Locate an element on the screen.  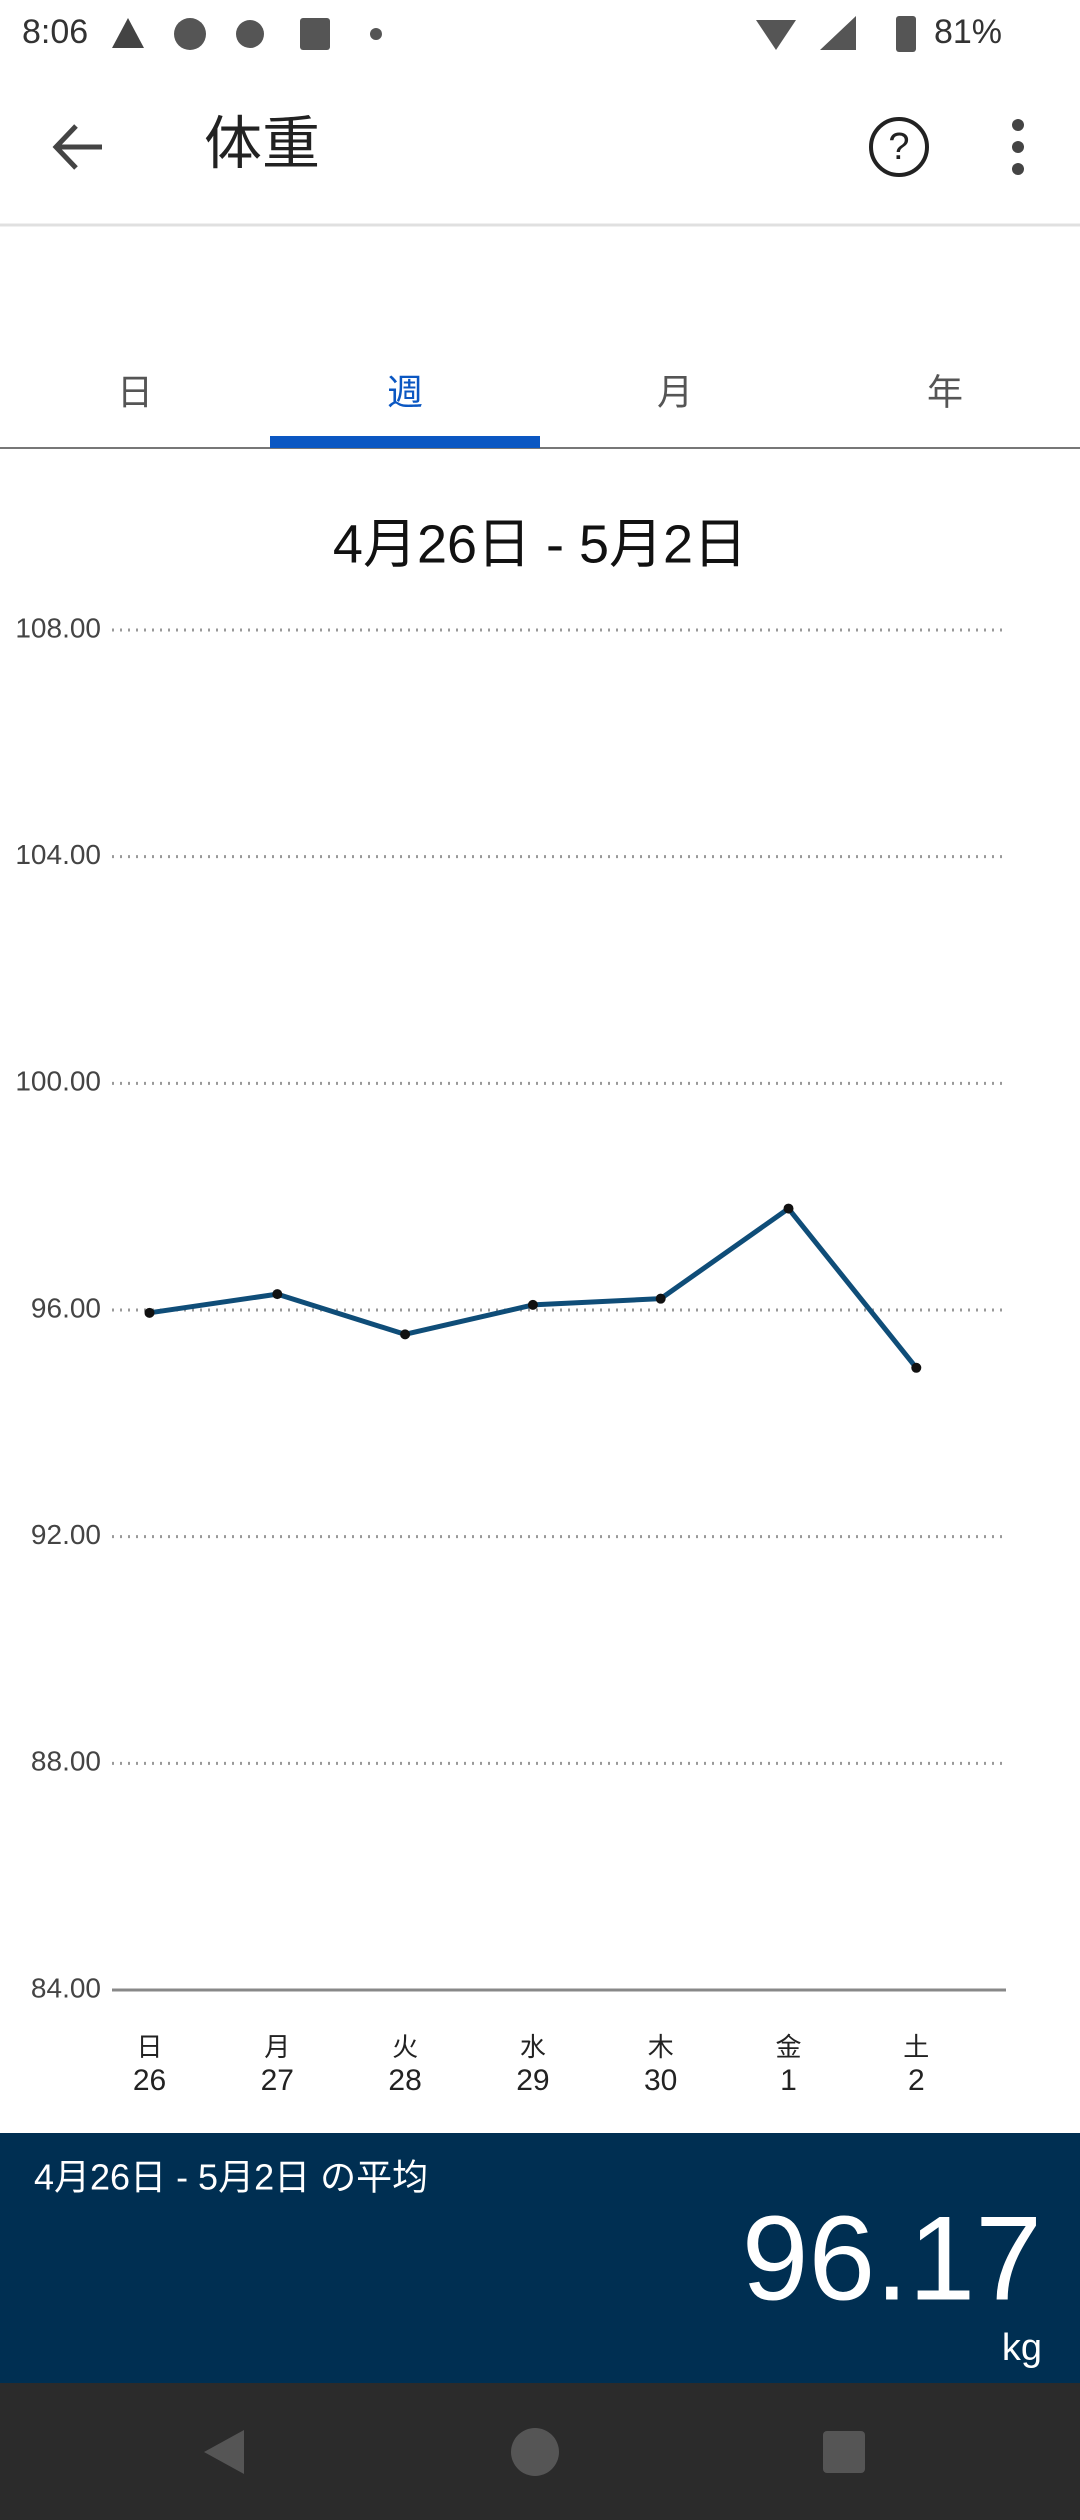
y-tick-label: 108.00 is located at coordinates (58, 627).